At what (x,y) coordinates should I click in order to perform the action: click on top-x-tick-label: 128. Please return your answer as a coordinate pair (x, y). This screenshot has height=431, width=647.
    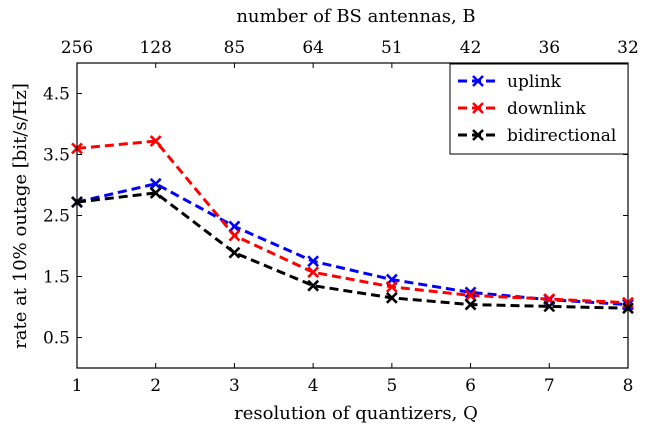
    Looking at the image, I should click on (155, 48).